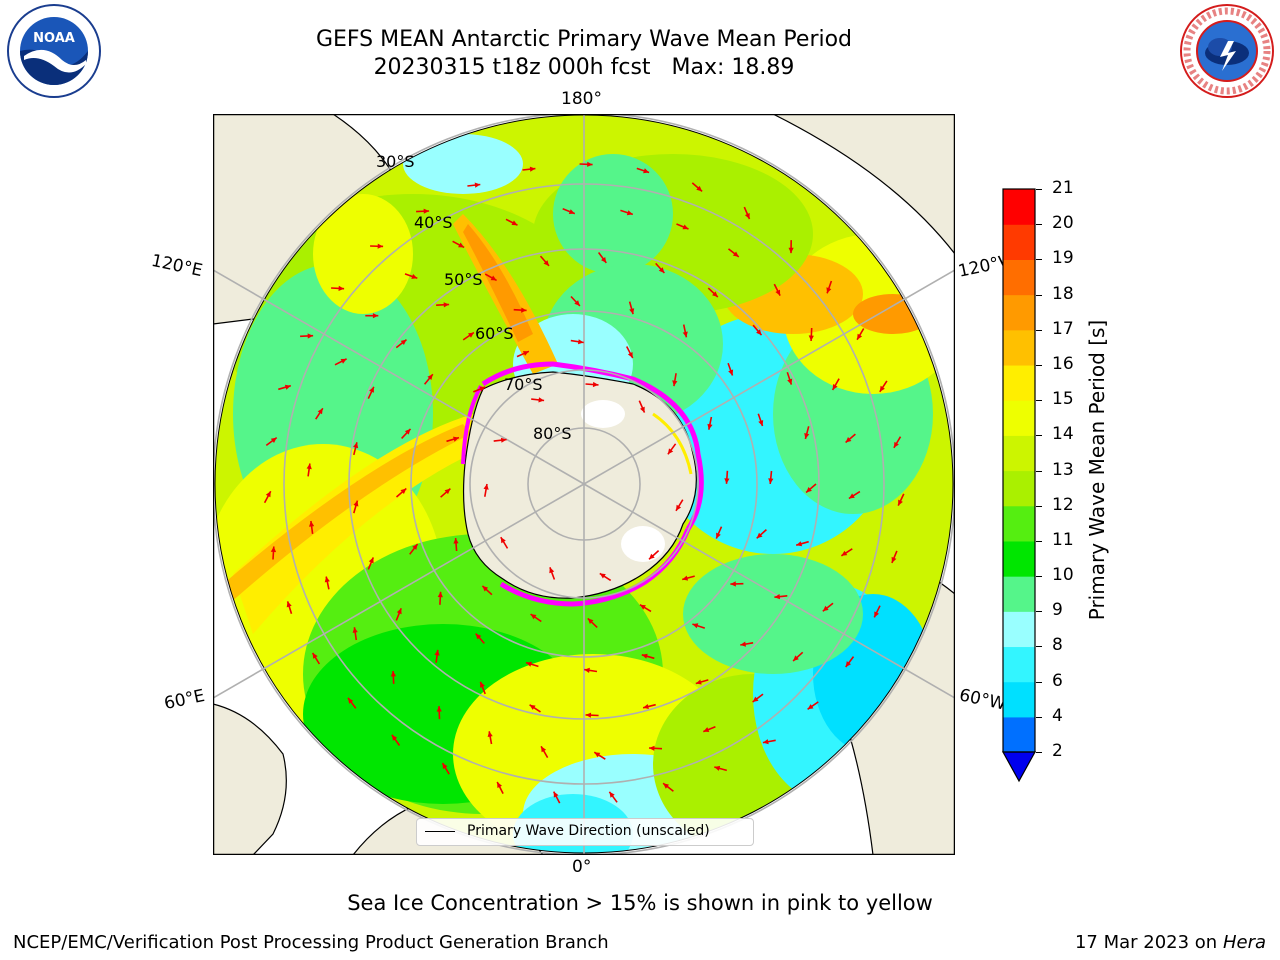  I want to click on colorbar-tick-label: 21, so click(1063, 188).